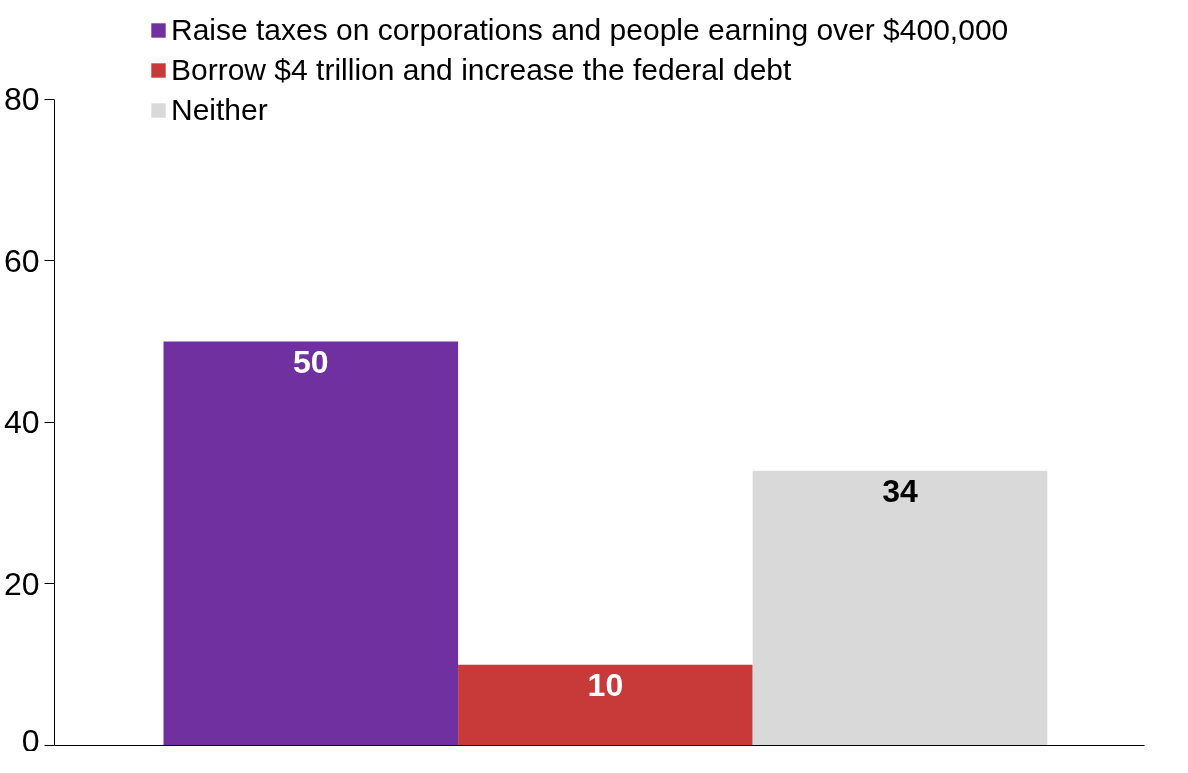  I want to click on legend-label: Neither, so click(219, 110).